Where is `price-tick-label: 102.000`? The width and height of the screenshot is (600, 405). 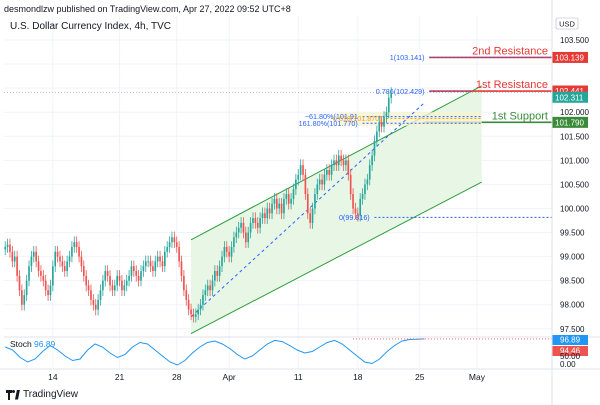 price-tick-label: 102.000 is located at coordinates (574, 112).